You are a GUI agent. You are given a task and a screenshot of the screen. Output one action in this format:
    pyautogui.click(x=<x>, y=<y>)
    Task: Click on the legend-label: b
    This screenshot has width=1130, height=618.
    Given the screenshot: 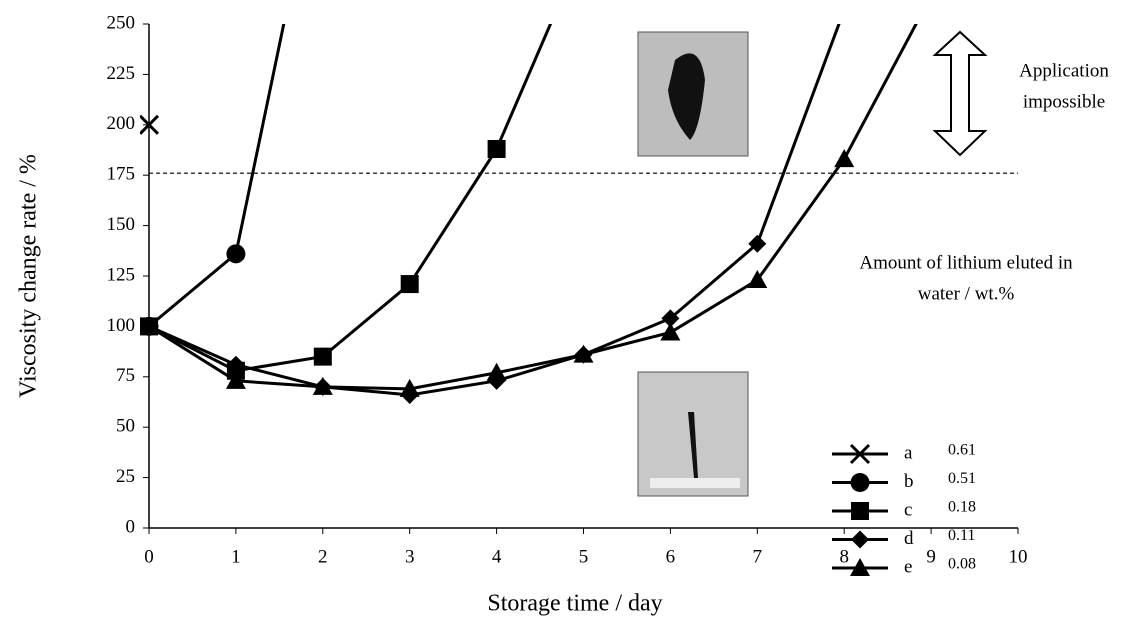 What is the action you would take?
    pyautogui.click(x=909, y=481)
    